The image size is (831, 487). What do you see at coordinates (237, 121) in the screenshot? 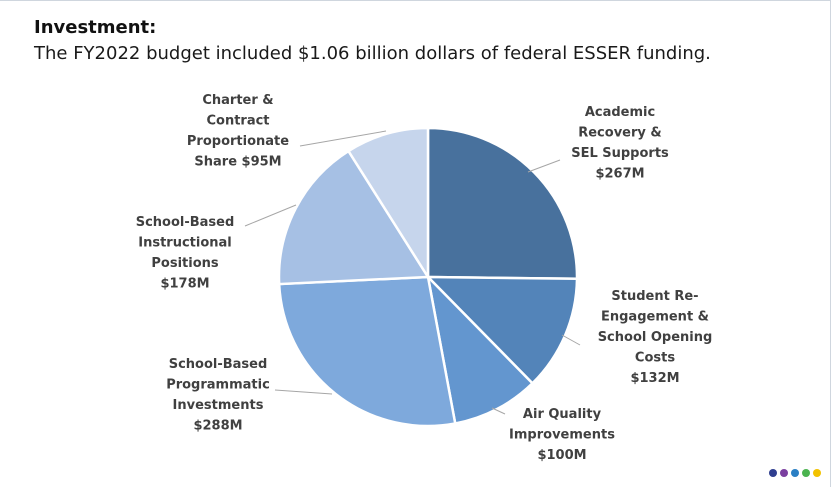
I see `slice-label-line: Contract` at bounding box center [237, 121].